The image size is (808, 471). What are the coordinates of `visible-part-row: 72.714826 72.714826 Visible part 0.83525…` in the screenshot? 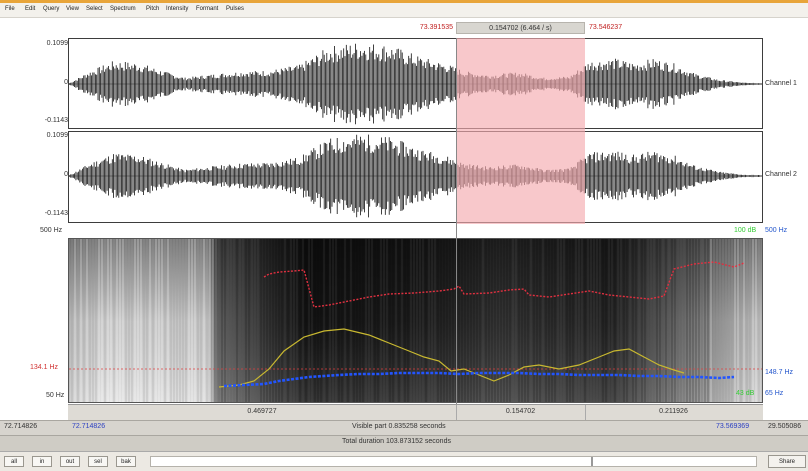 It's located at (404, 428).